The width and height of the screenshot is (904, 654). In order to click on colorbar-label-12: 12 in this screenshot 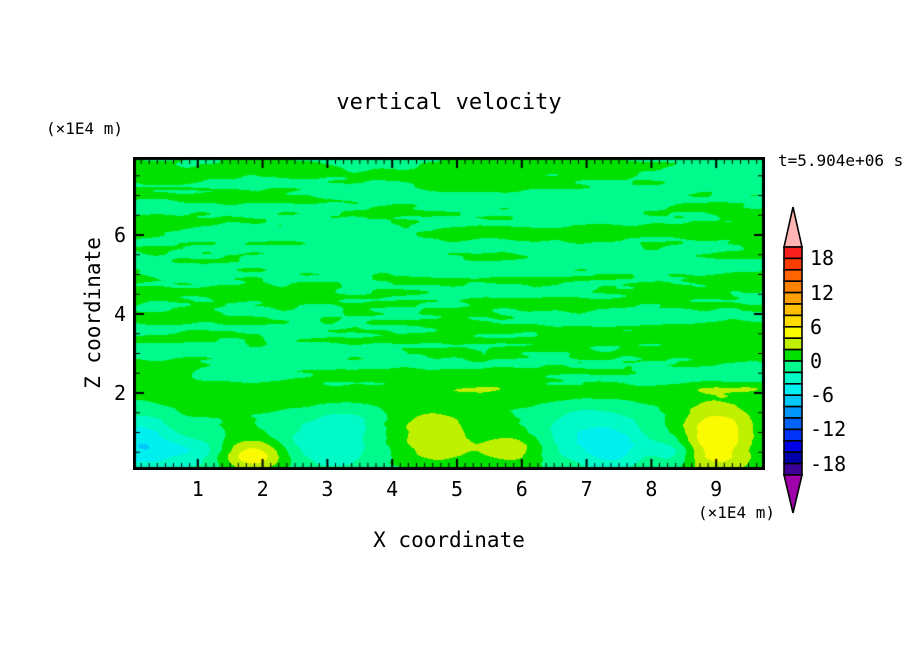, I will do `click(822, 292)`.